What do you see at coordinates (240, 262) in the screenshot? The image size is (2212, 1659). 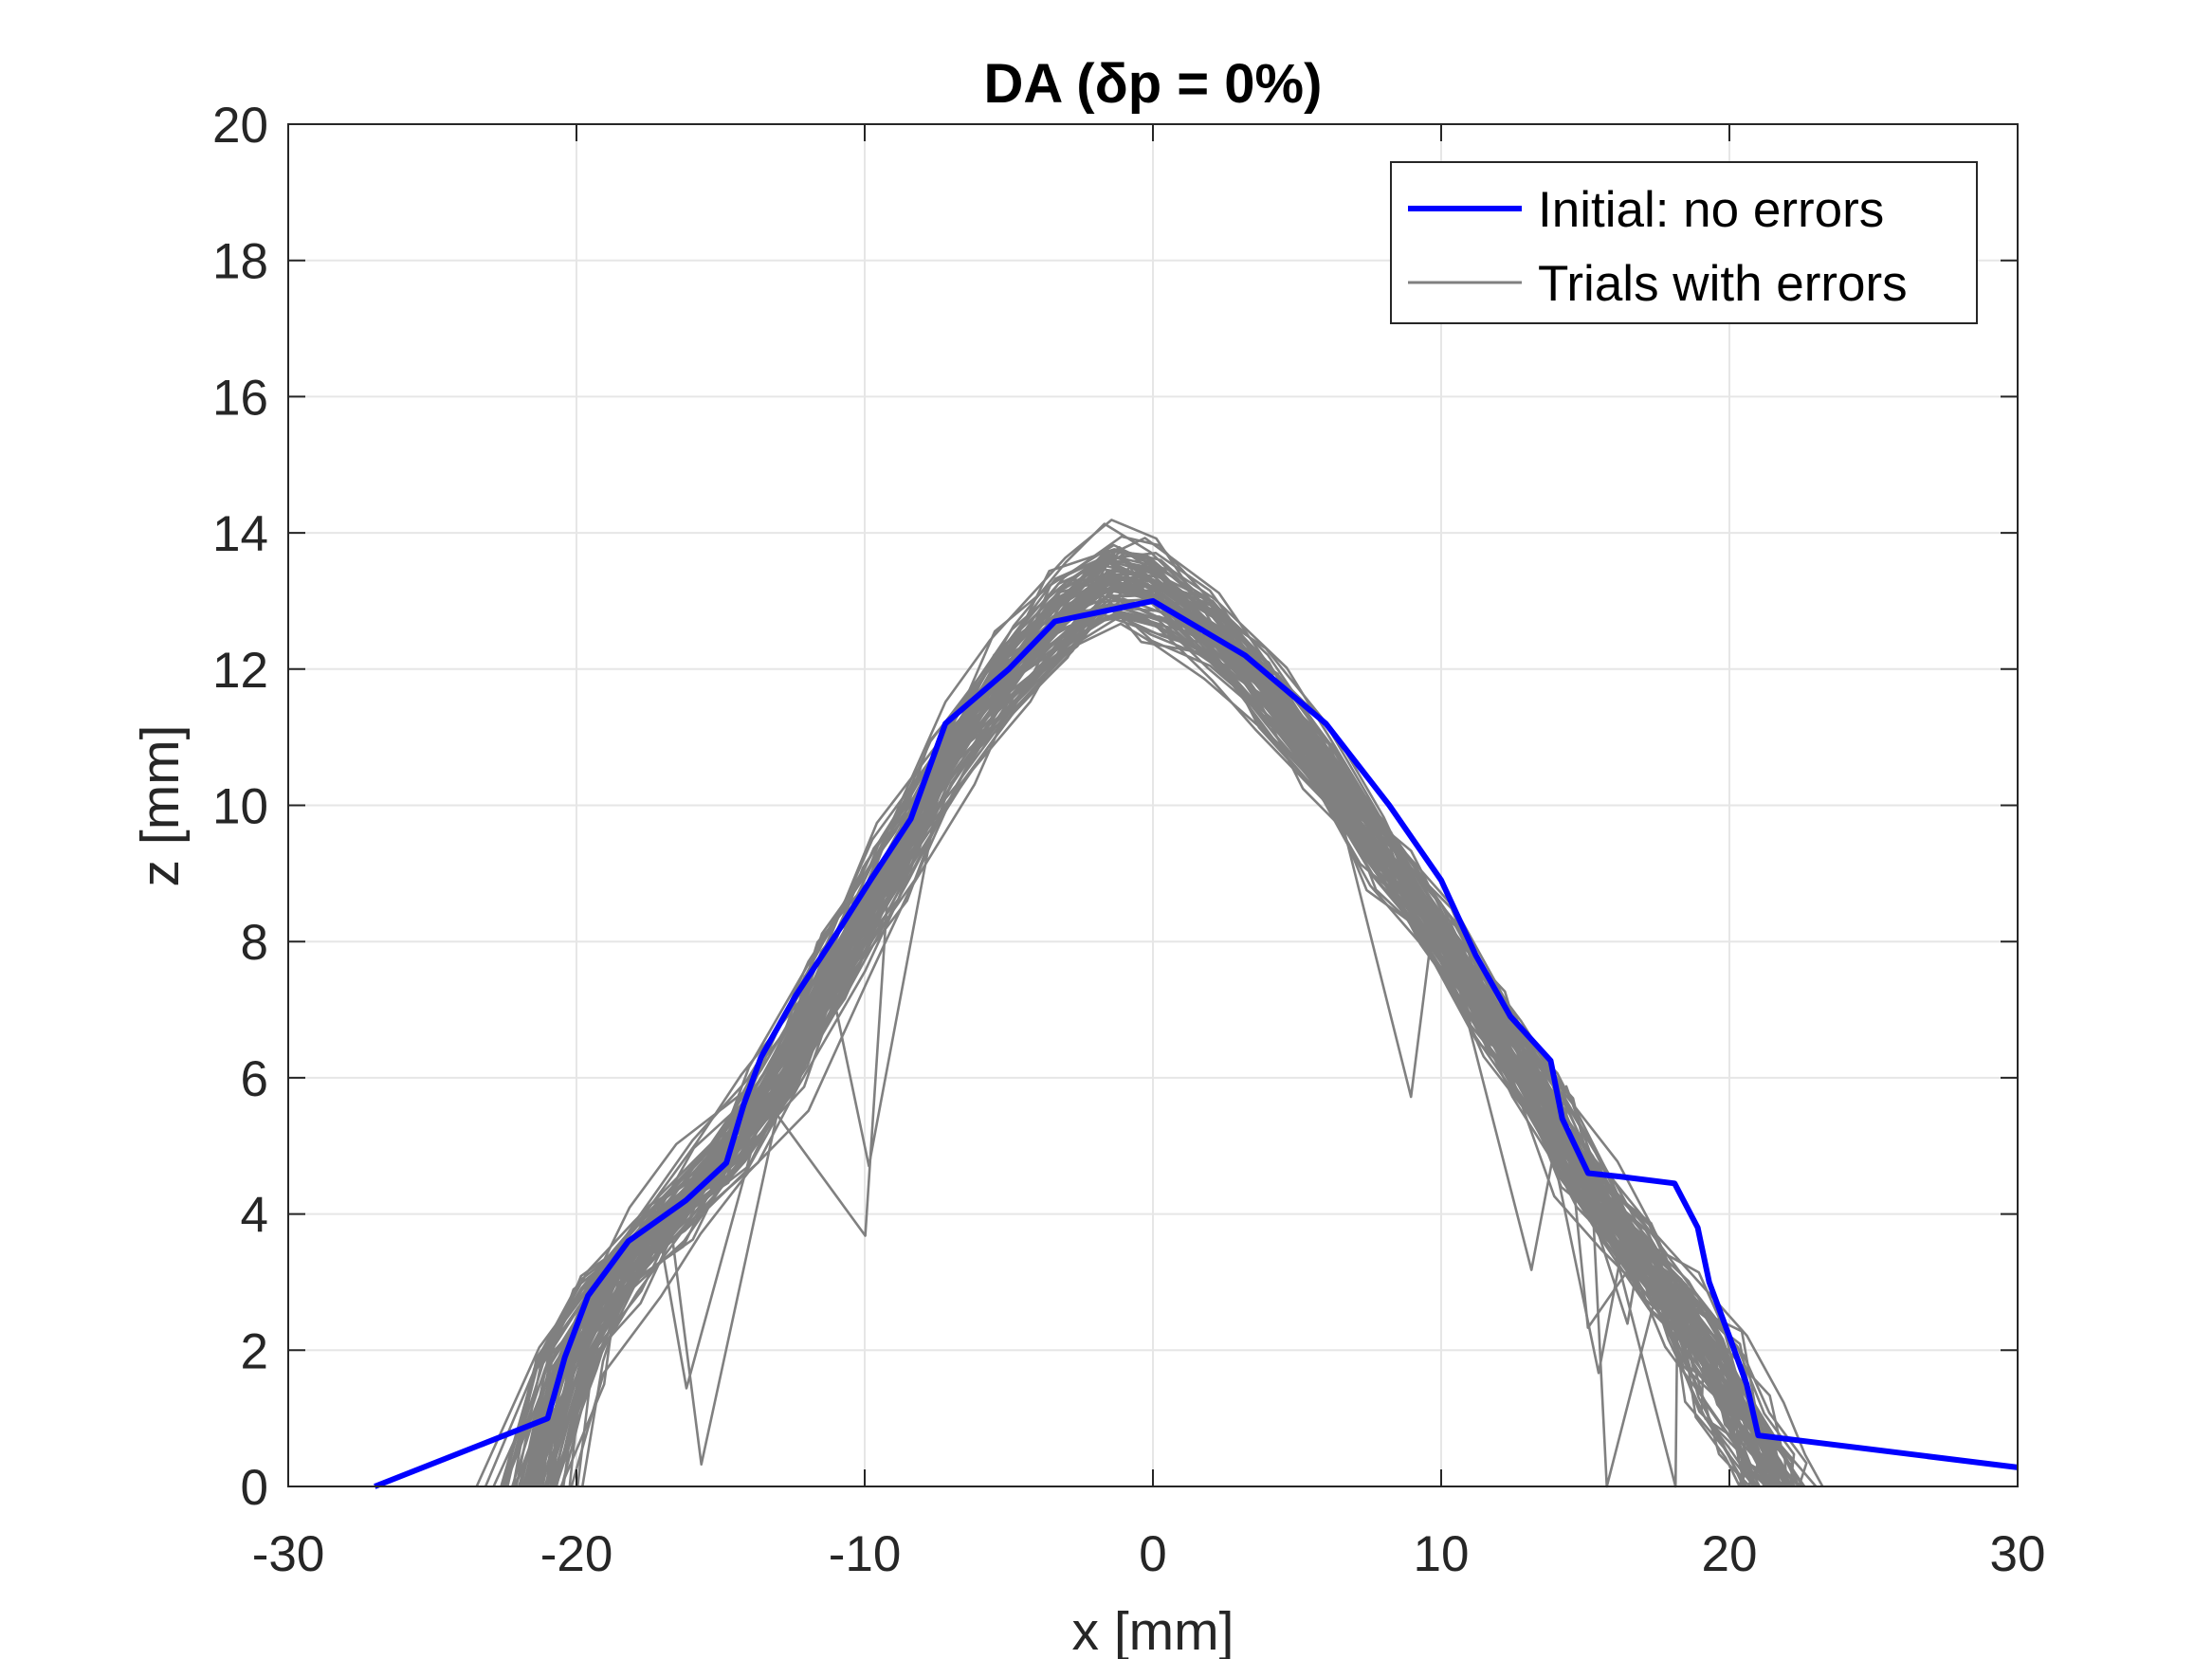 I see `y-tick-label: 18` at bounding box center [240, 262].